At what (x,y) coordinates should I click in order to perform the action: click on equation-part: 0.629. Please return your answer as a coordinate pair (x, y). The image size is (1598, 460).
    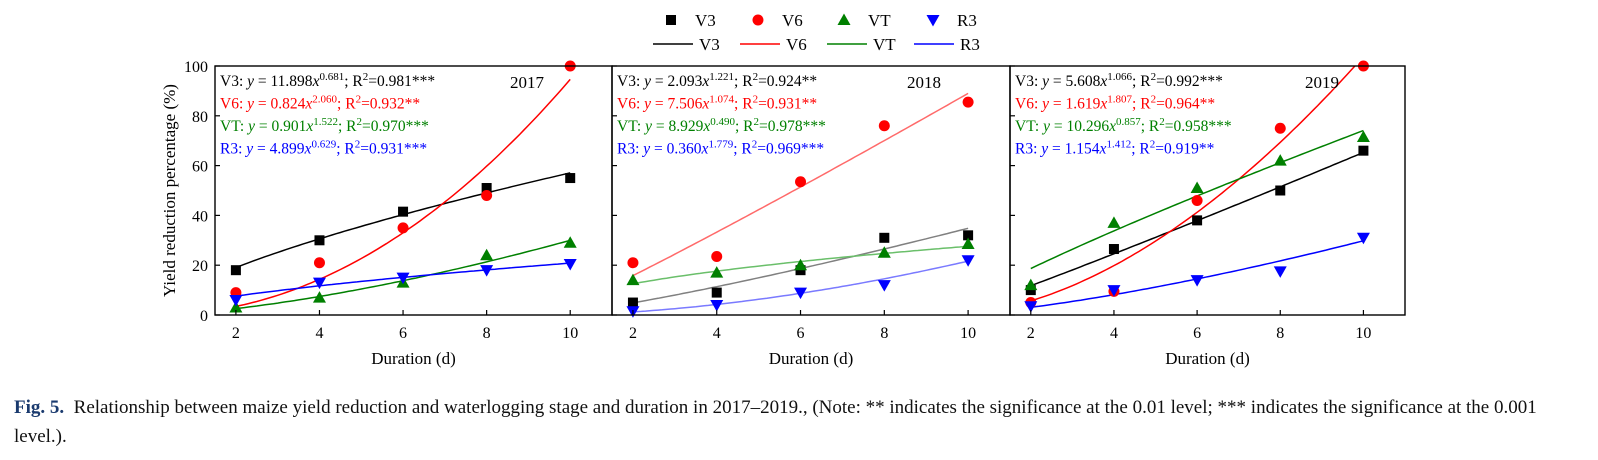
    Looking at the image, I should click on (323, 145).